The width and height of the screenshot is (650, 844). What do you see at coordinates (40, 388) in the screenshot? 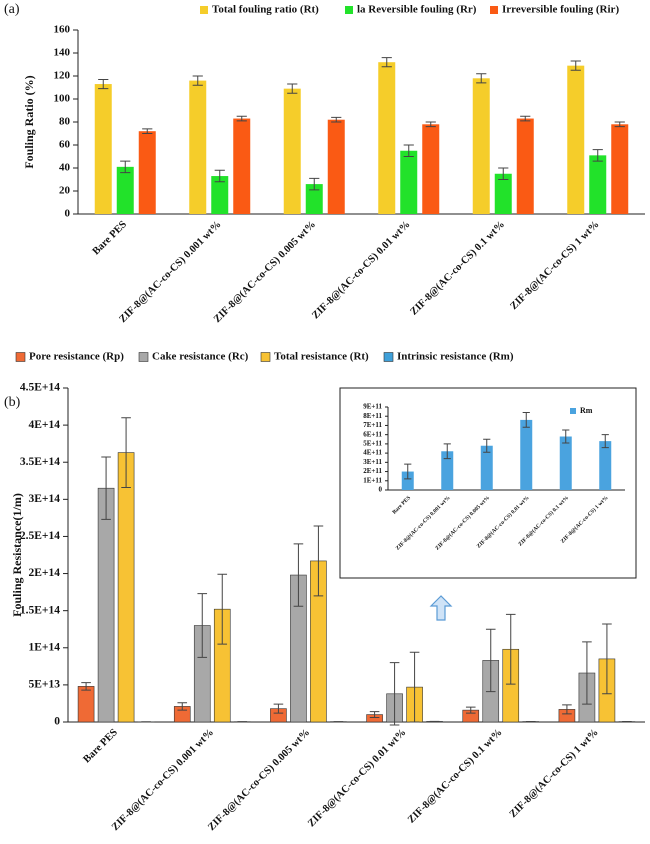
I see `y-tick-label: 4.5E+14` at bounding box center [40, 388].